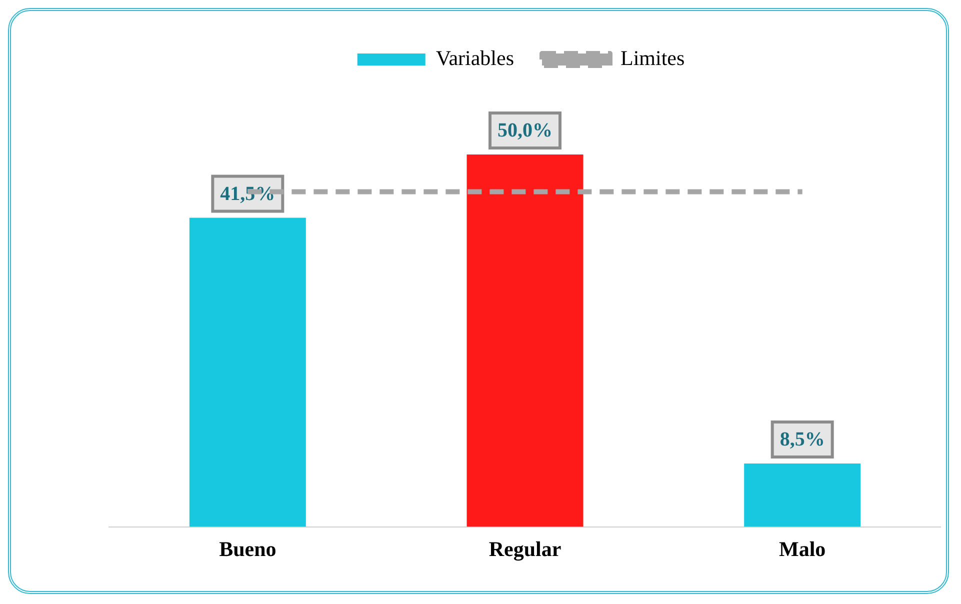 Image resolution: width=961 pixels, height=604 pixels. Describe the element at coordinates (247, 548) in the screenshot. I see `x-tick-label: Bueno` at that location.